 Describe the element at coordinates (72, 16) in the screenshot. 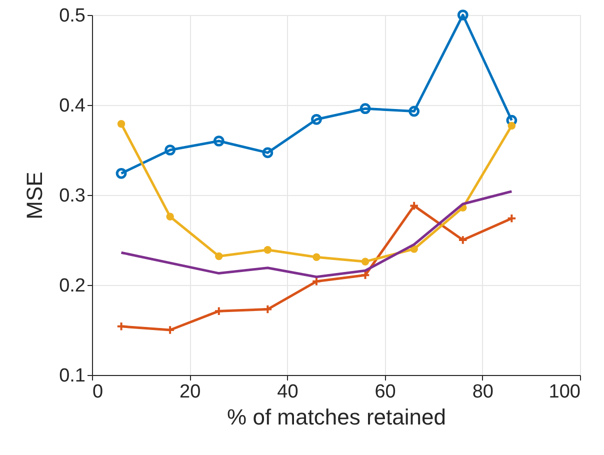

I see `y-tick-label: 0.5` at that location.